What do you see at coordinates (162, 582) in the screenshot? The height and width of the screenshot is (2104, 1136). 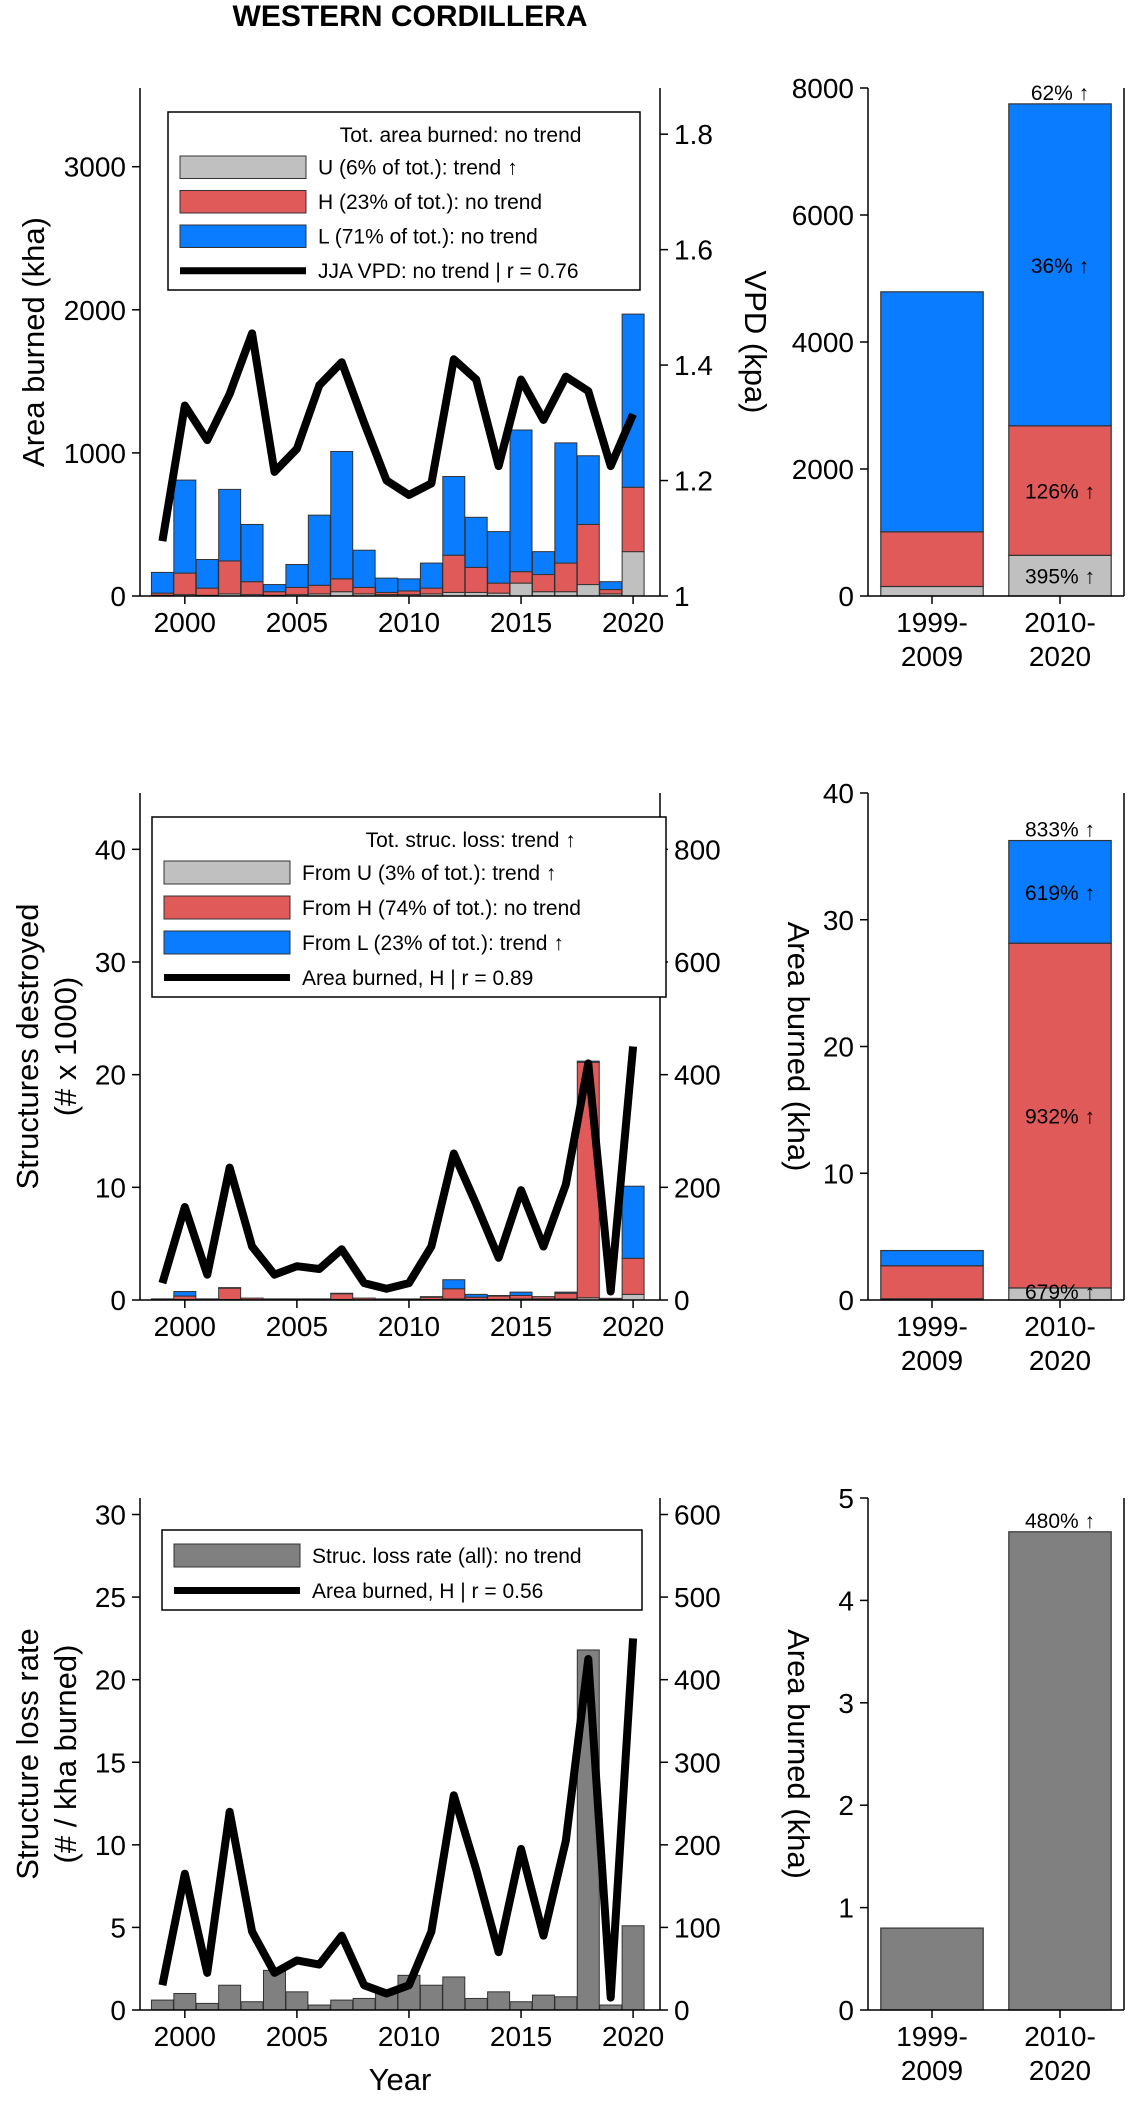 I see `bar-L-1999` at bounding box center [162, 582].